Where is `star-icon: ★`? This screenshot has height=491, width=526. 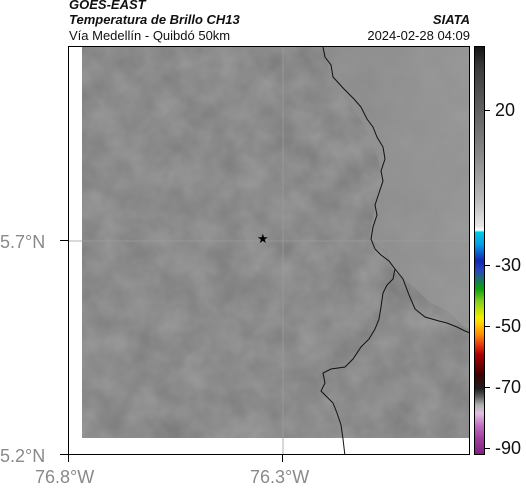 star-icon: ★ is located at coordinates (263, 238).